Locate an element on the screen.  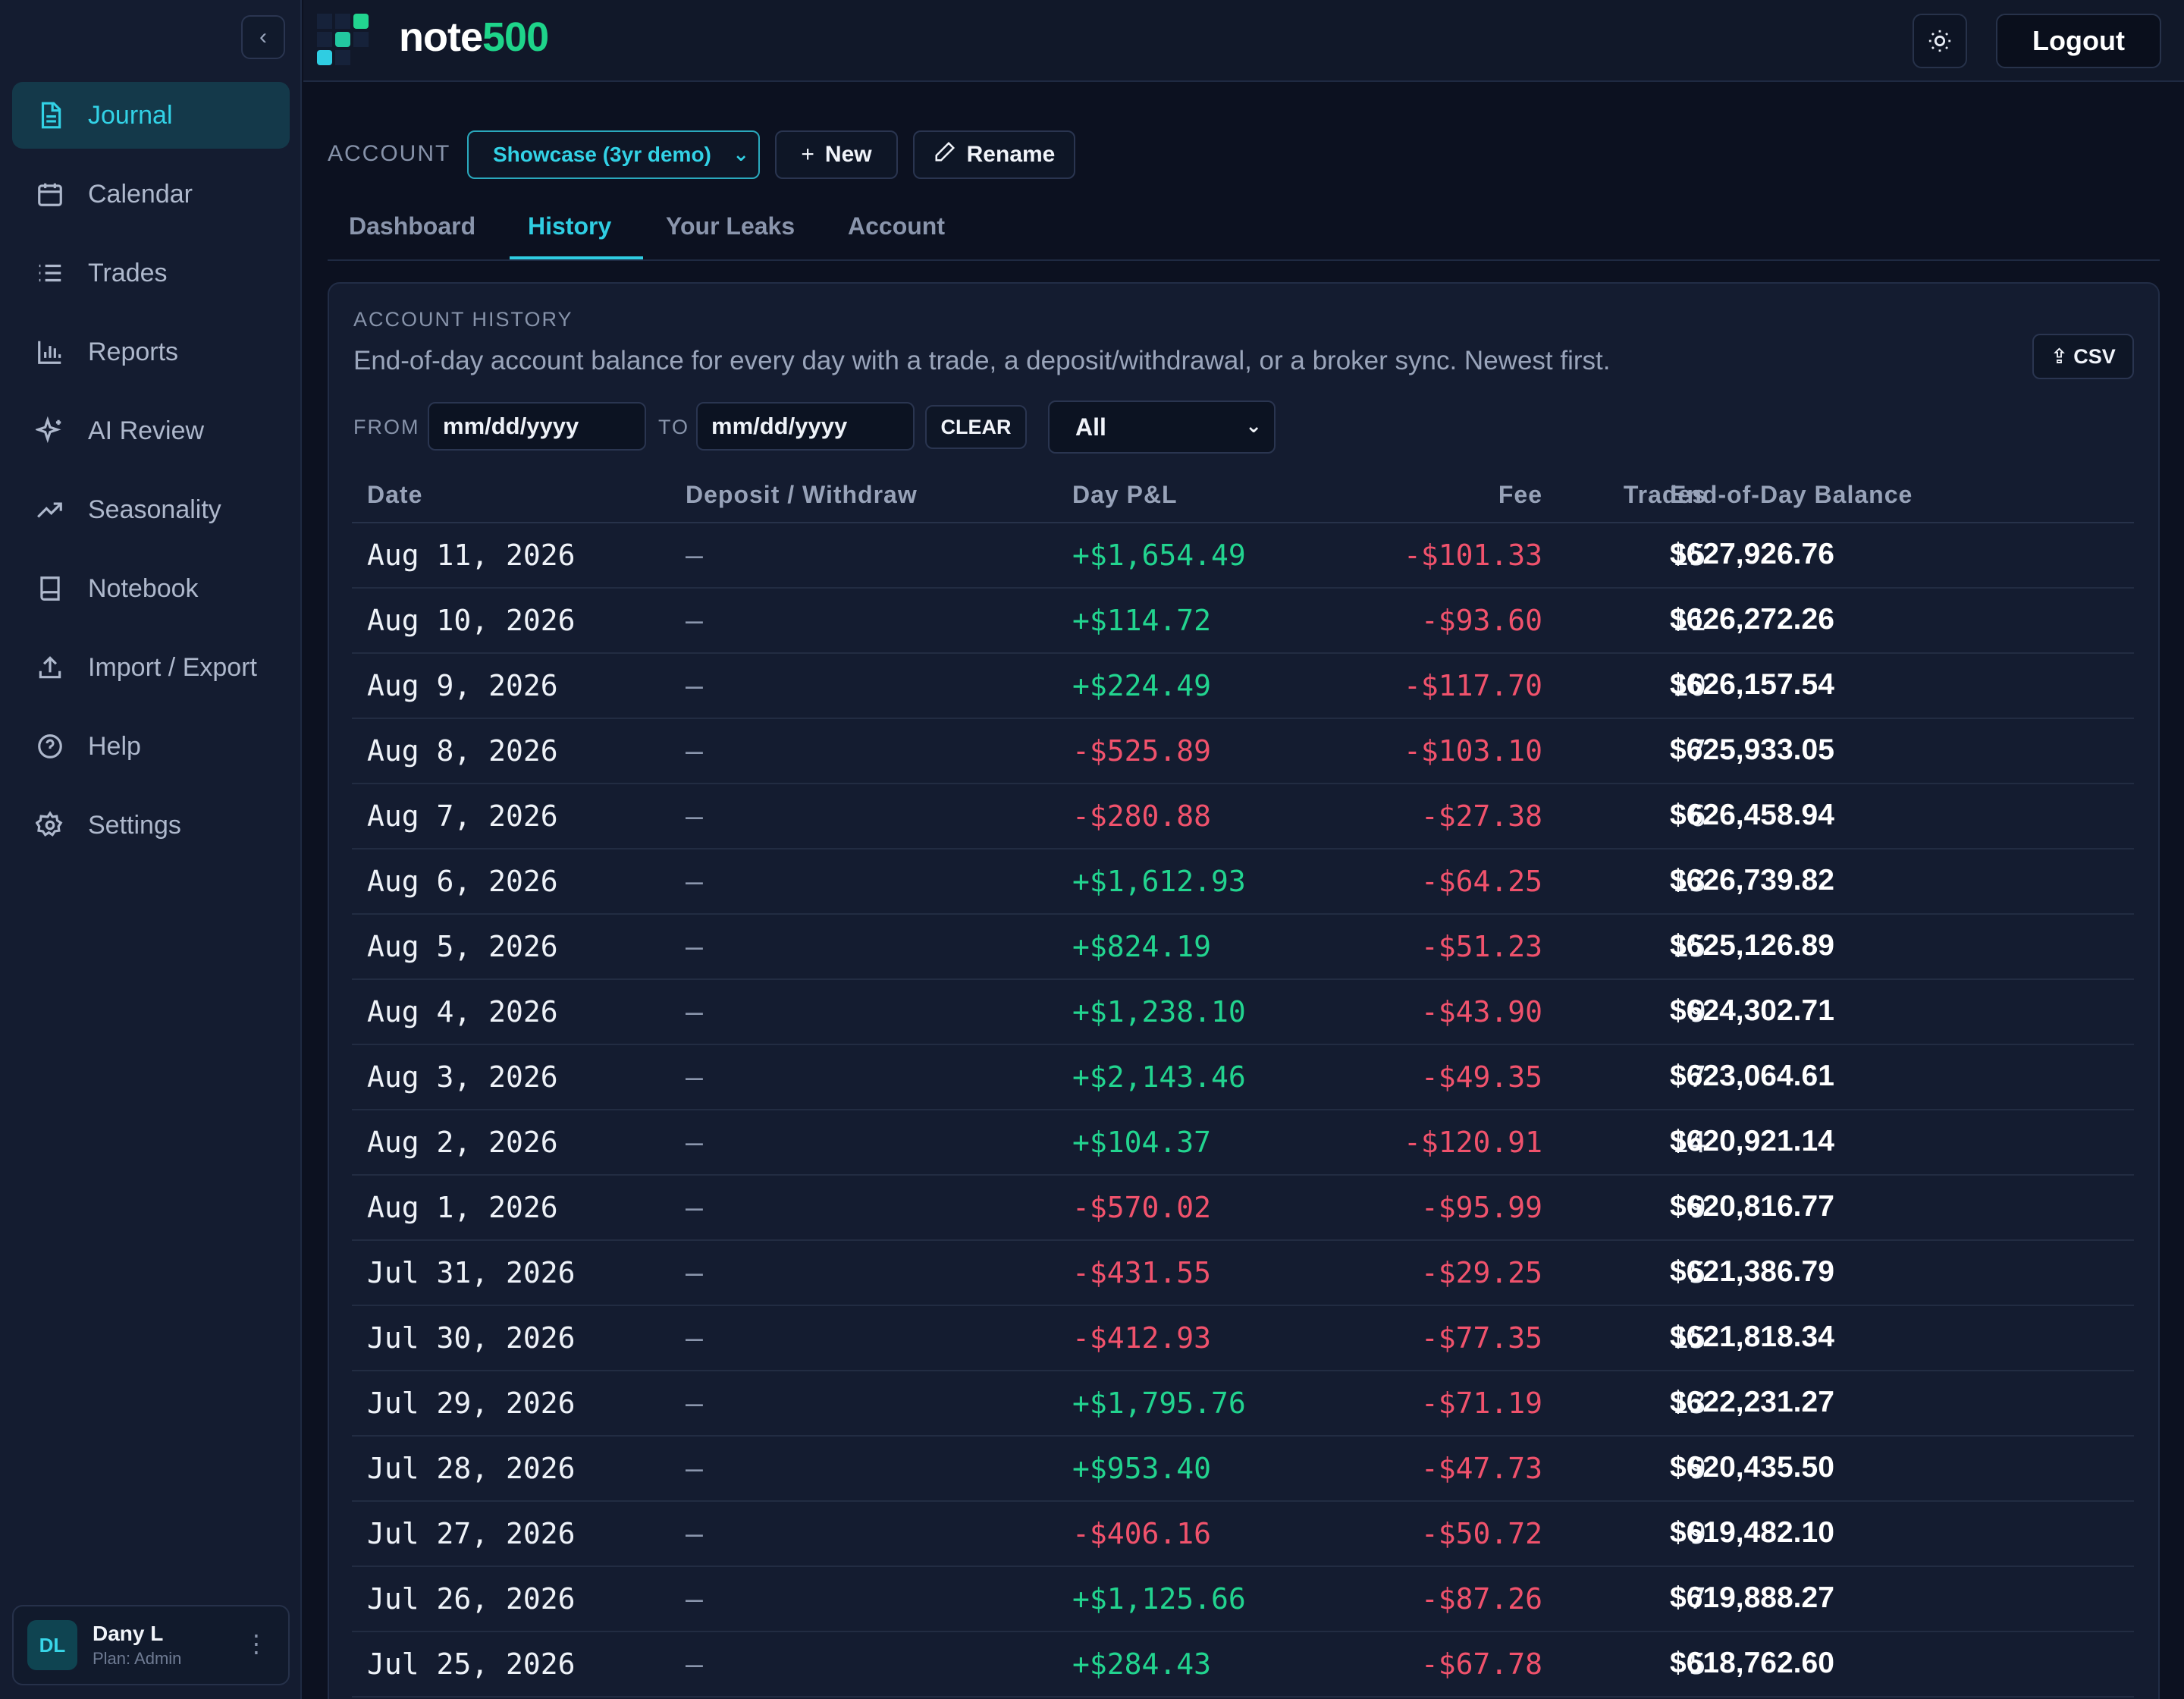
cell-fee: -$87.26 is located at coordinates (1481, 1599).